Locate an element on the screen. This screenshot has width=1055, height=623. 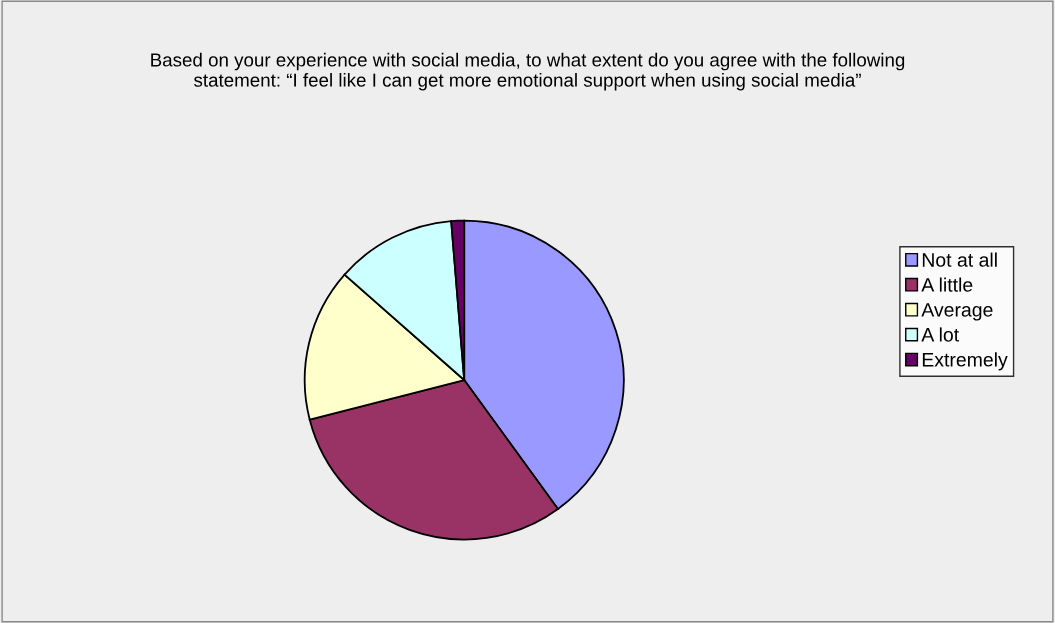
legend-label: Extremely is located at coordinates (965, 361).